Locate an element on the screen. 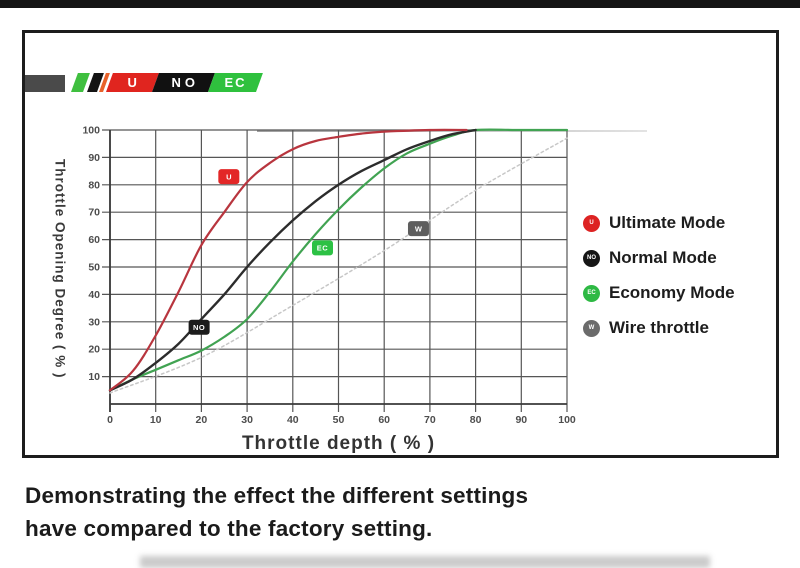  brand-banner: U NO EC is located at coordinates (400, 102).